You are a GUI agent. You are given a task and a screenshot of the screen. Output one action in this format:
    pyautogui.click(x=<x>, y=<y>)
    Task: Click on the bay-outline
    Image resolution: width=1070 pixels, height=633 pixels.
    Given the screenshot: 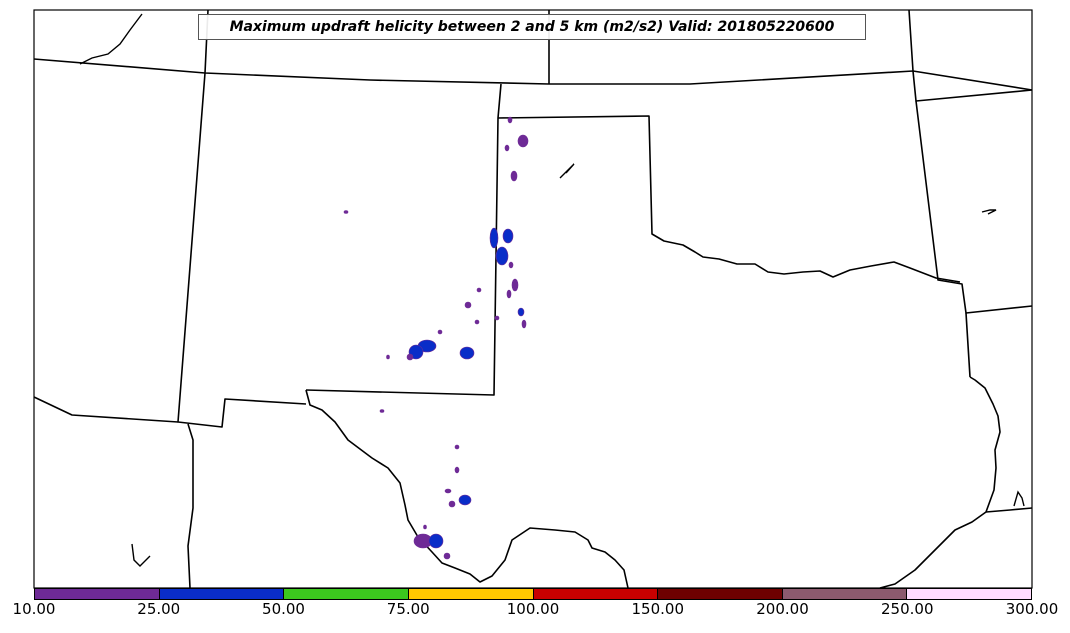 What is the action you would take?
    pyautogui.click(x=1019, y=498)
    